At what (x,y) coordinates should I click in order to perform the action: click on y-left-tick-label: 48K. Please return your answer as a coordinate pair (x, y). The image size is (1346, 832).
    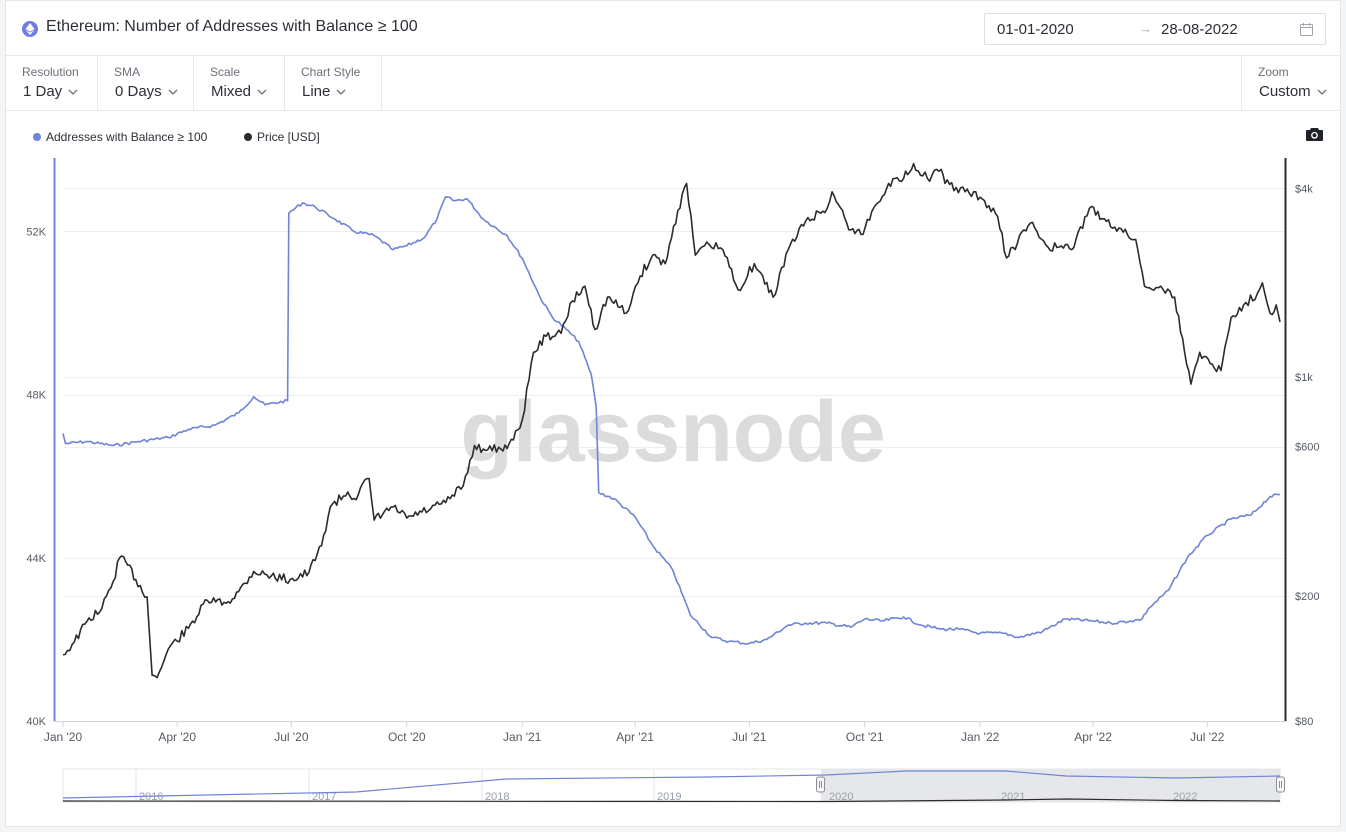
    Looking at the image, I should click on (36, 396).